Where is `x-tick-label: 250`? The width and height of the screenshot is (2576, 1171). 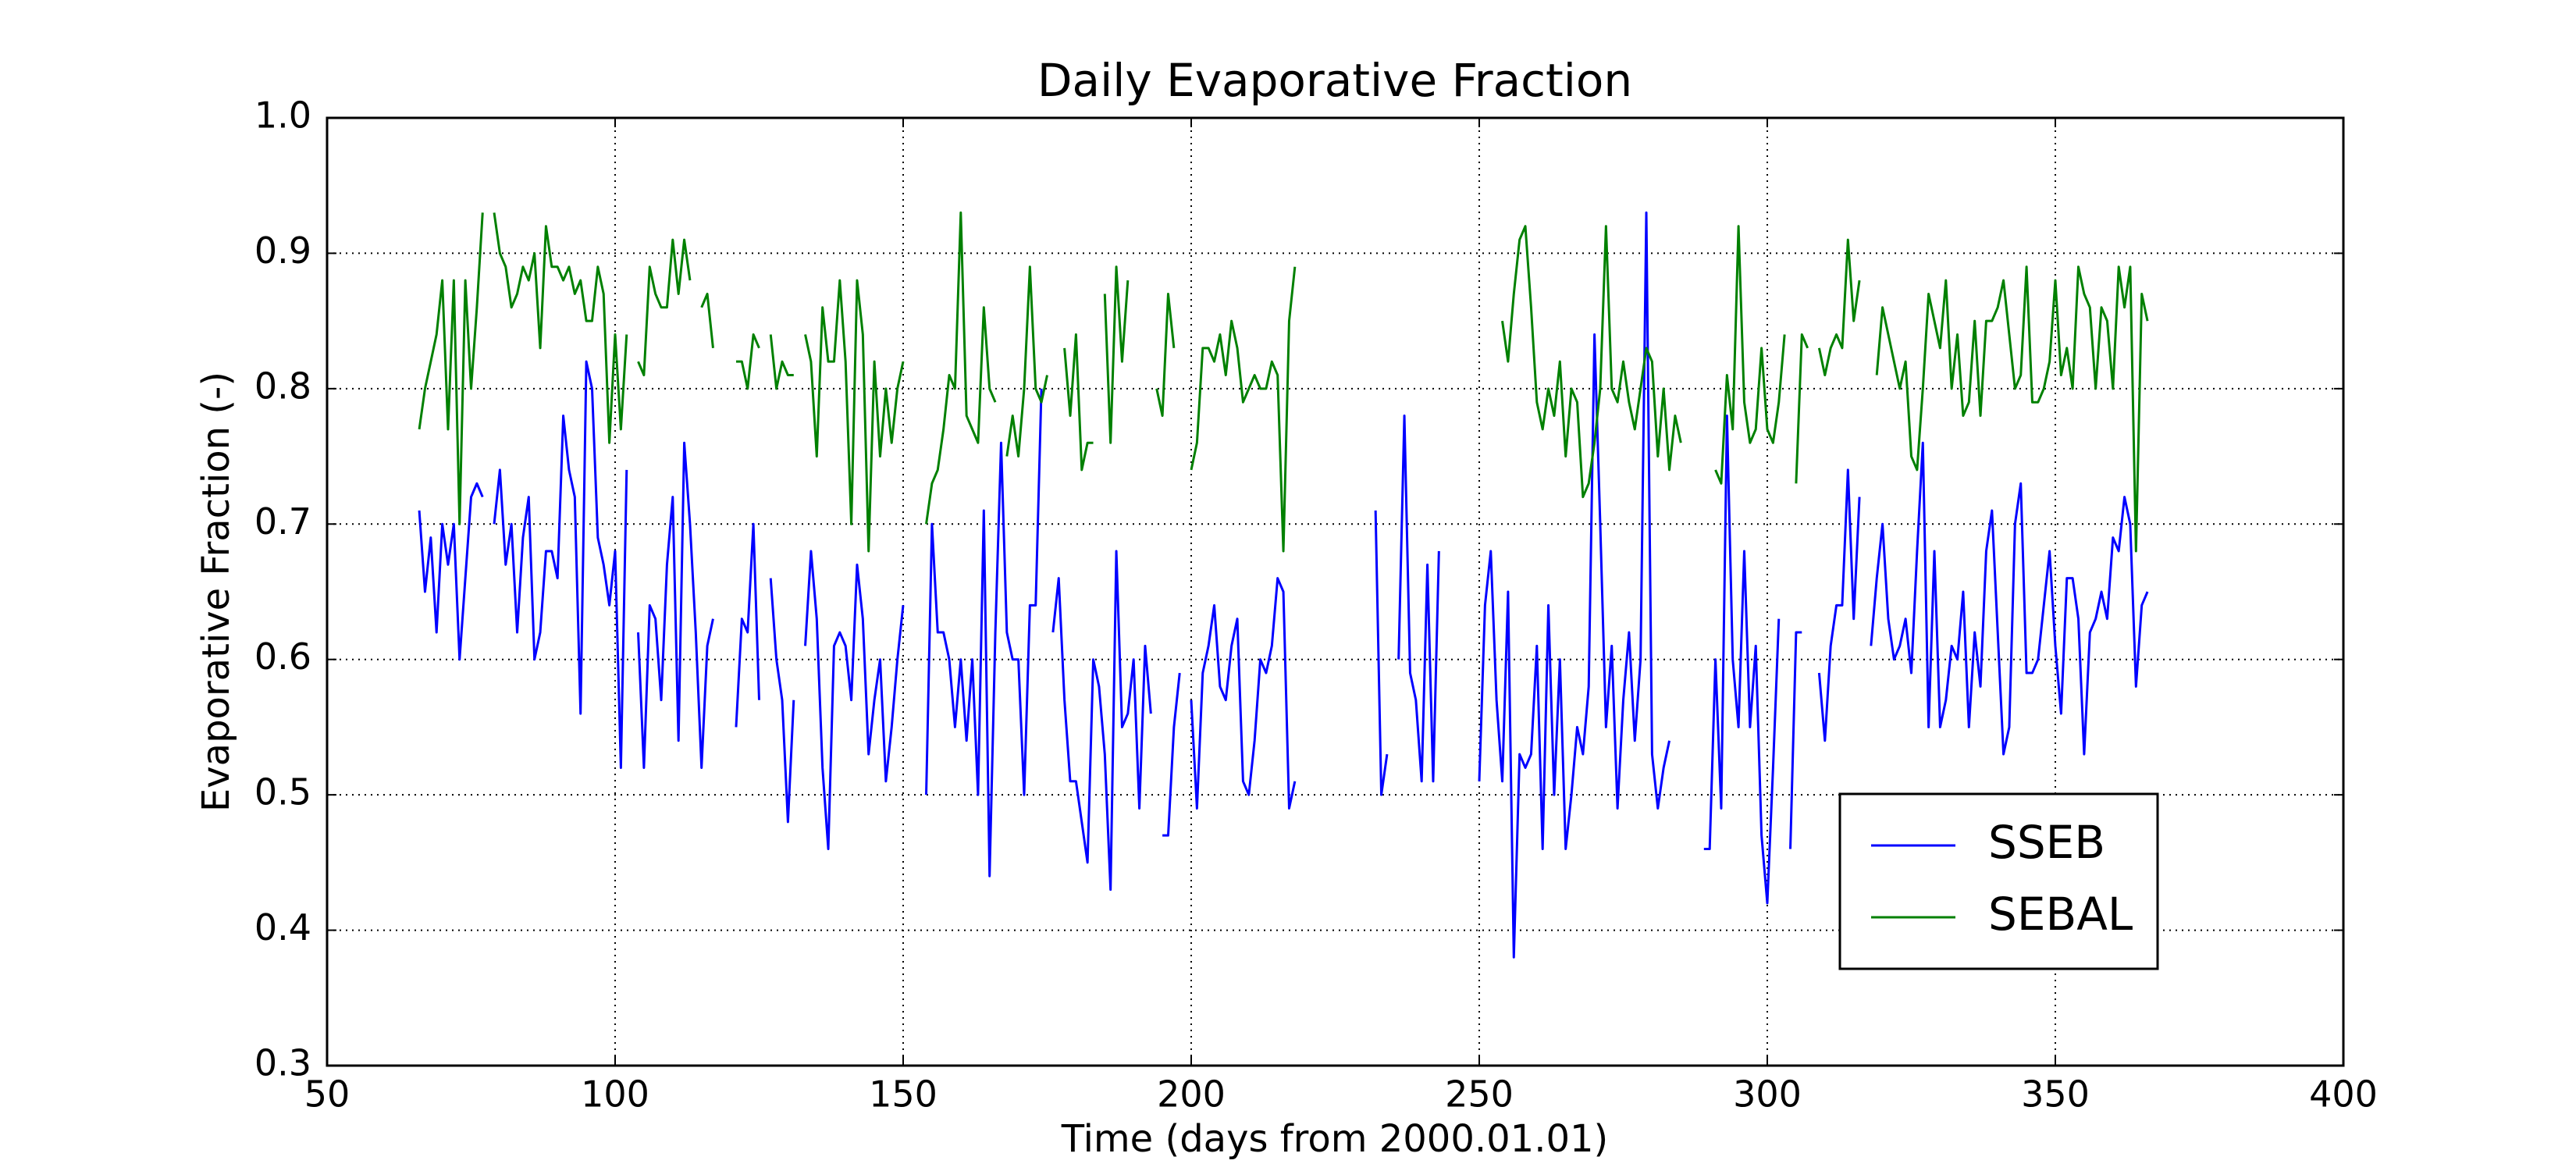
x-tick-label: 250 is located at coordinates (1479, 1094).